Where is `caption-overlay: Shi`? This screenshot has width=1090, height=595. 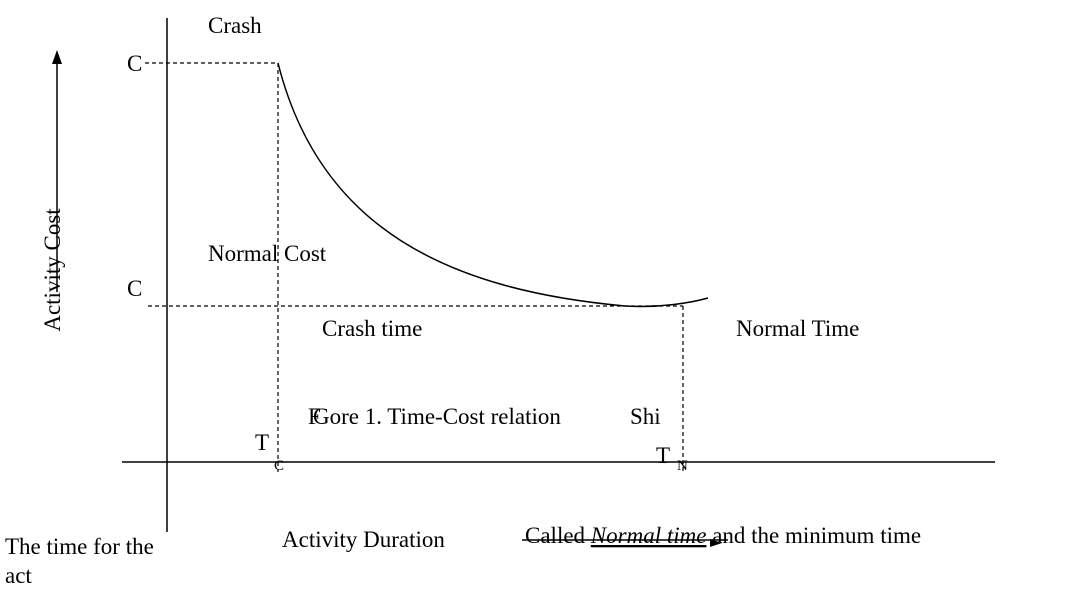
caption-overlay: Shi is located at coordinates (645, 416).